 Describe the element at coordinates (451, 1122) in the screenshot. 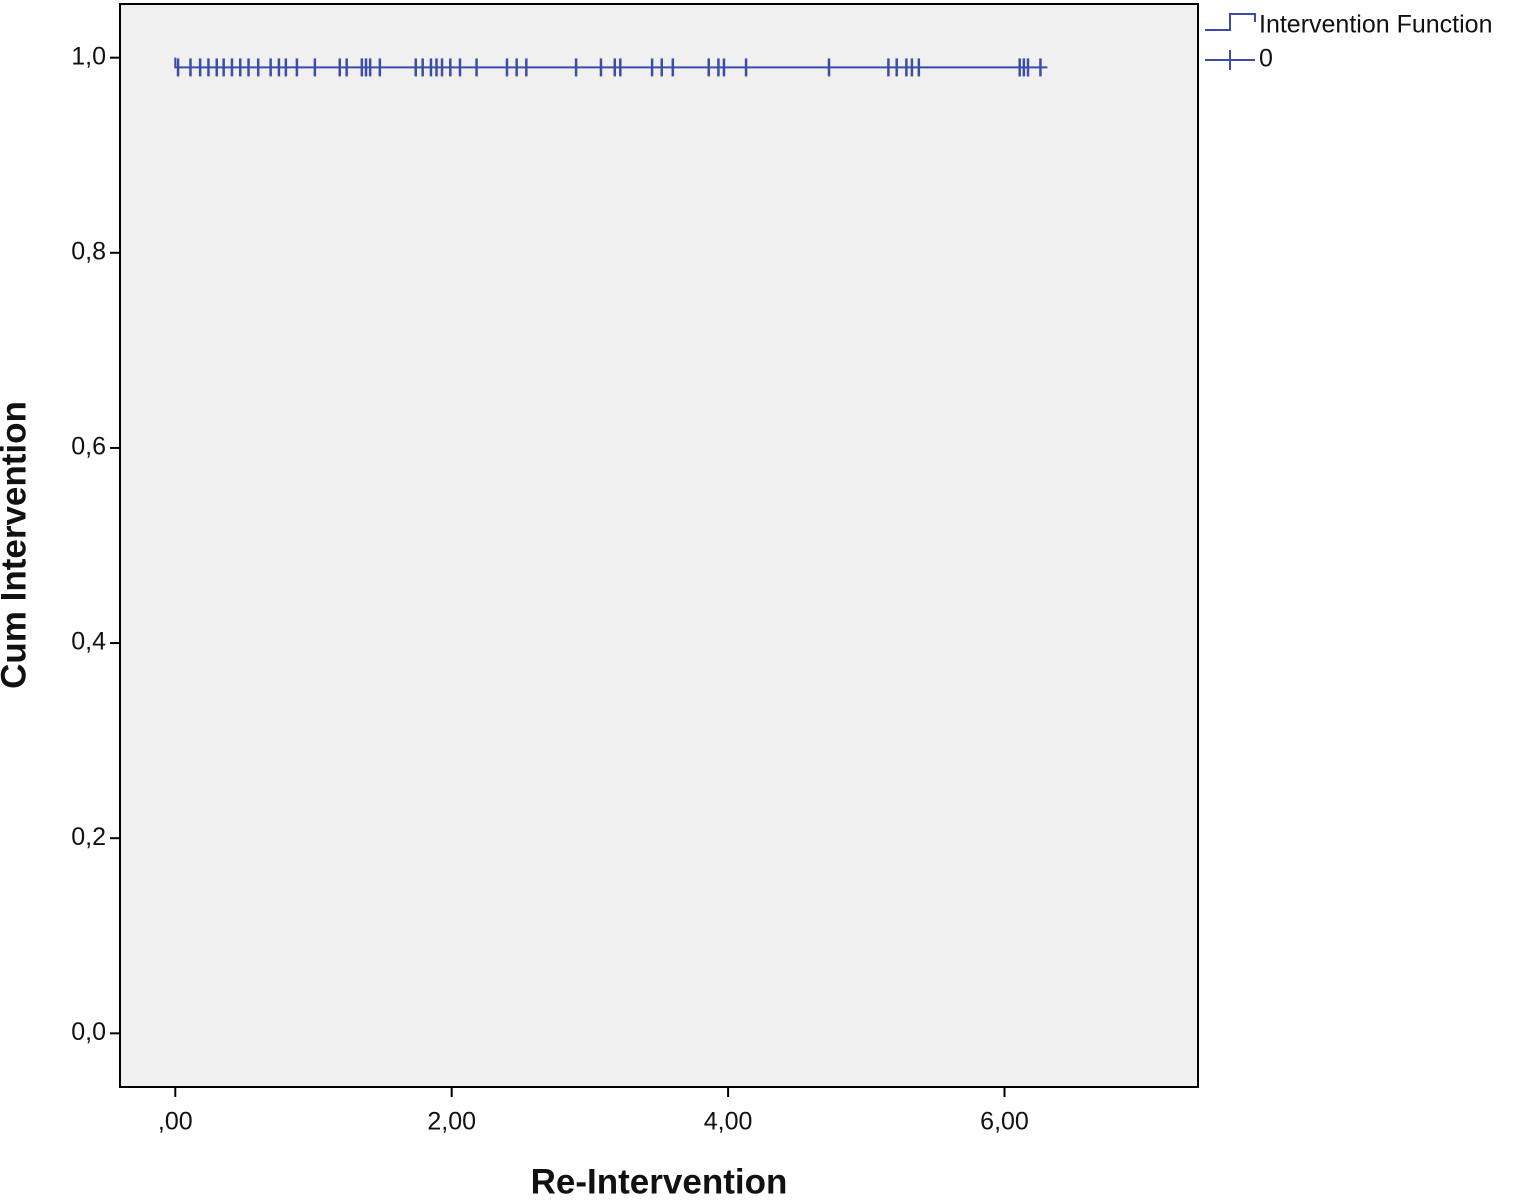

I see `x-tick-label: 2,00` at that location.